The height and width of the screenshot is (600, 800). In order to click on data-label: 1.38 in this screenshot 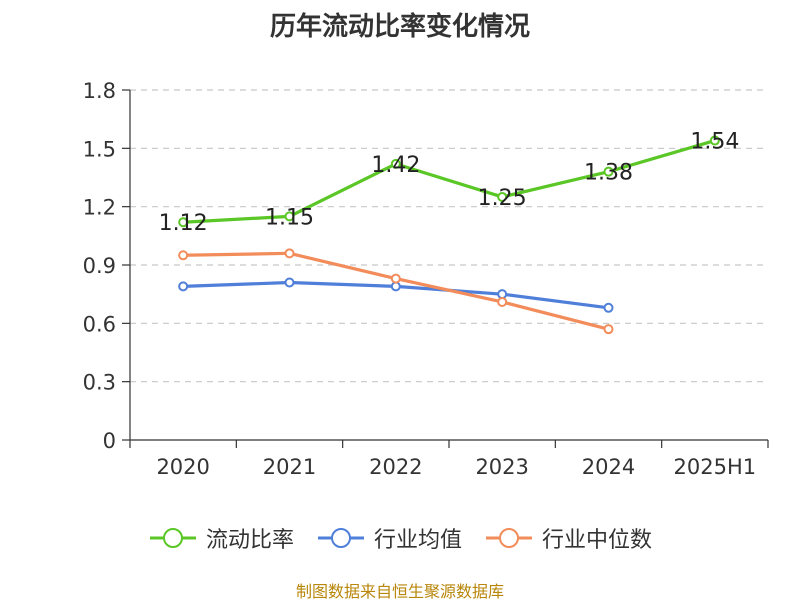, I will do `click(608, 173)`.